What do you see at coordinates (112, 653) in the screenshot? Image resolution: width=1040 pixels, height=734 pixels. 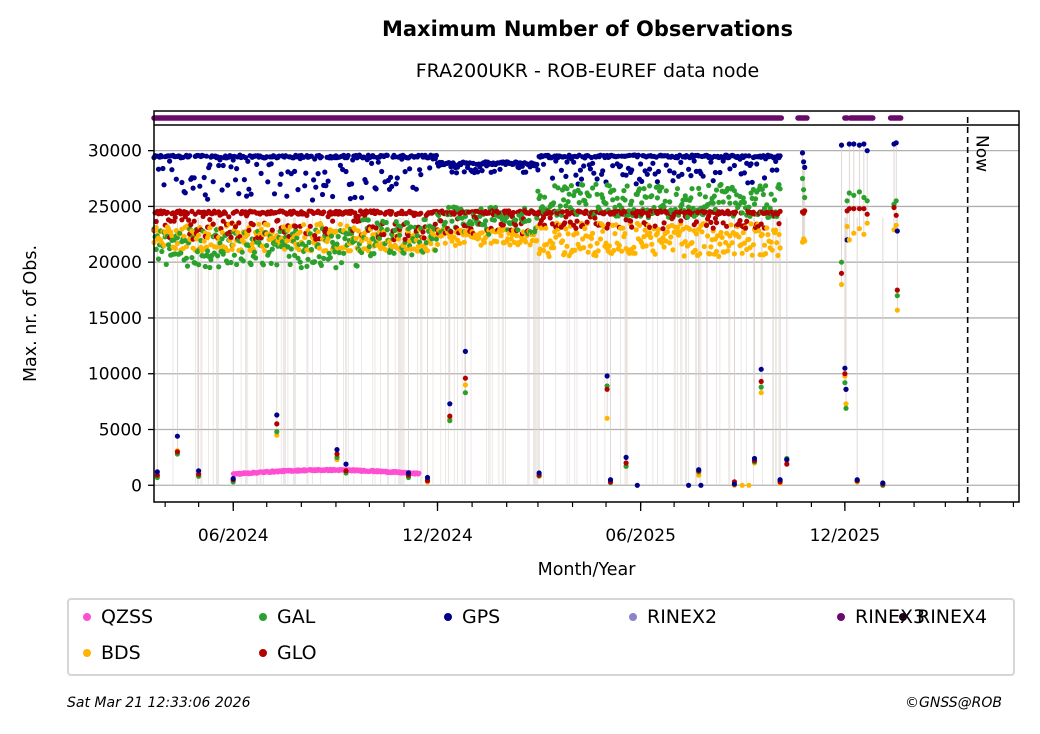 I see `legend-item-bds: BDS` at bounding box center [112, 653].